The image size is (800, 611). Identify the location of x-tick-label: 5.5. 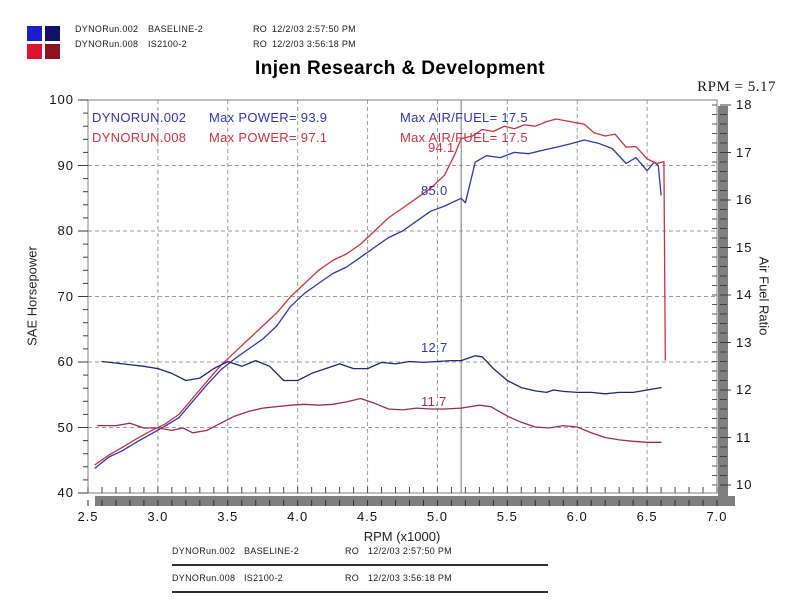
(507, 516).